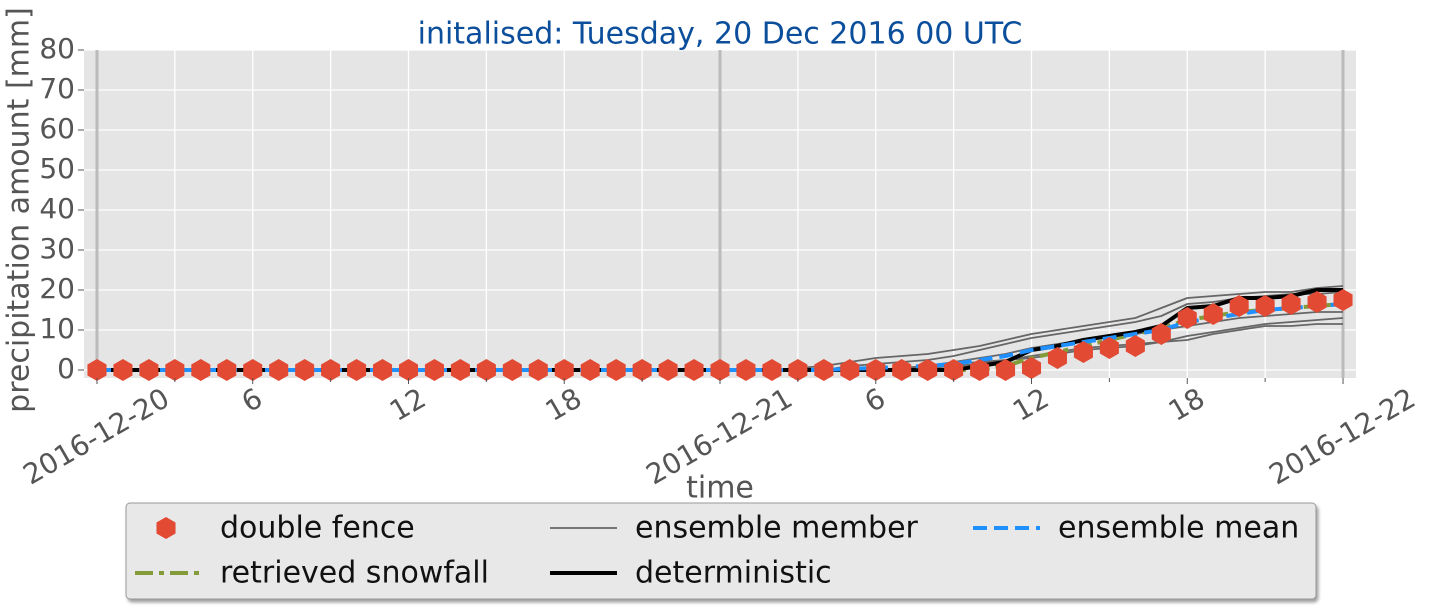  Describe the element at coordinates (19, 210) in the screenshot. I see `y-axis-label: precipitation amount [mm]` at that location.